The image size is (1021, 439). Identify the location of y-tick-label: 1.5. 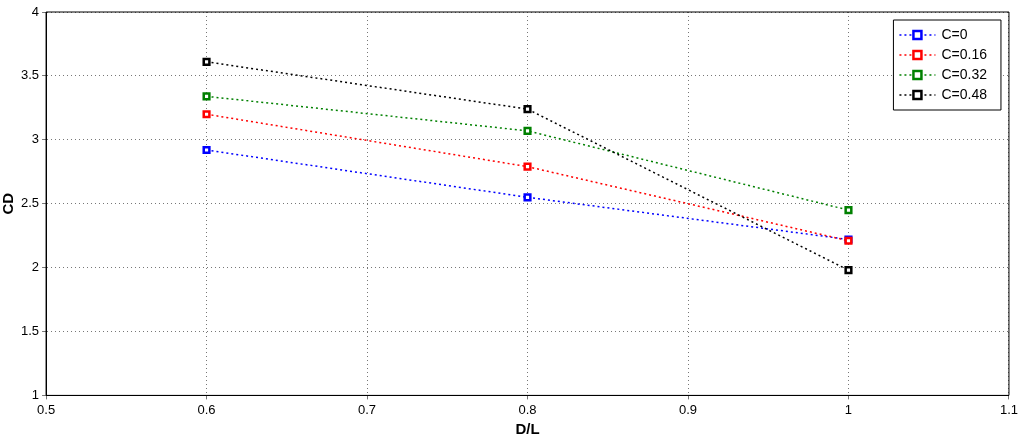
(30, 331).